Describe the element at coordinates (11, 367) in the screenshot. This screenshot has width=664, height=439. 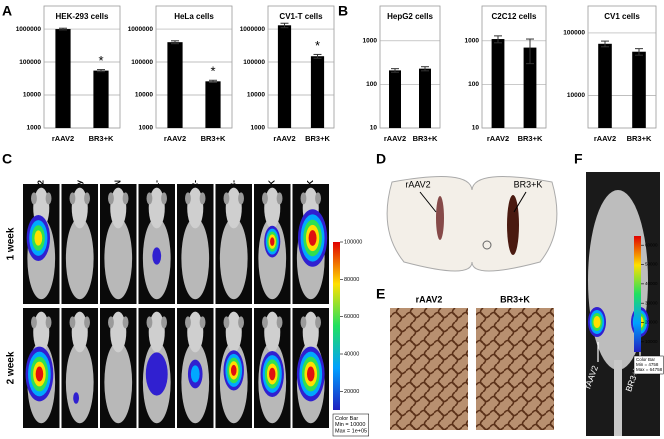
I see `row-label: 2 week` at that location.